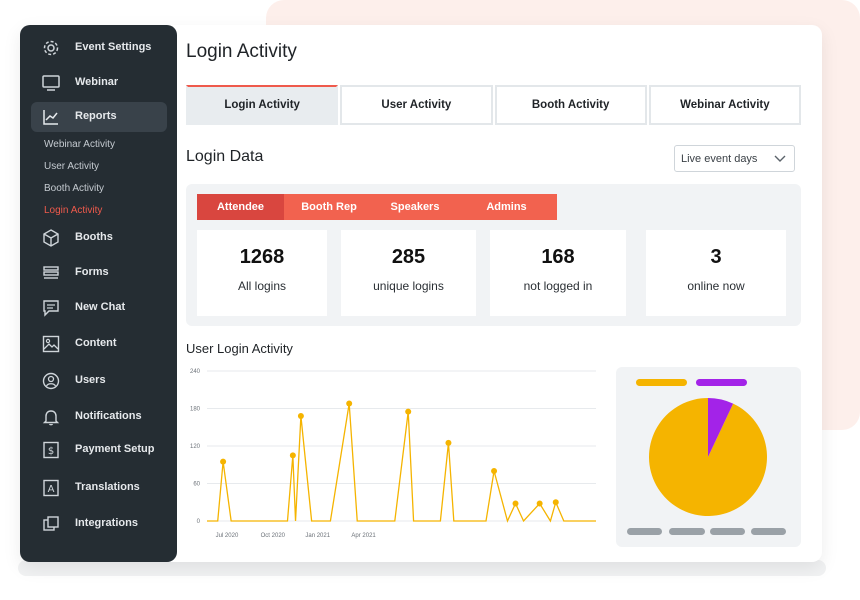 This screenshot has height=600, width=860. Describe the element at coordinates (51, 238) in the screenshot. I see `cube-icon` at that location.